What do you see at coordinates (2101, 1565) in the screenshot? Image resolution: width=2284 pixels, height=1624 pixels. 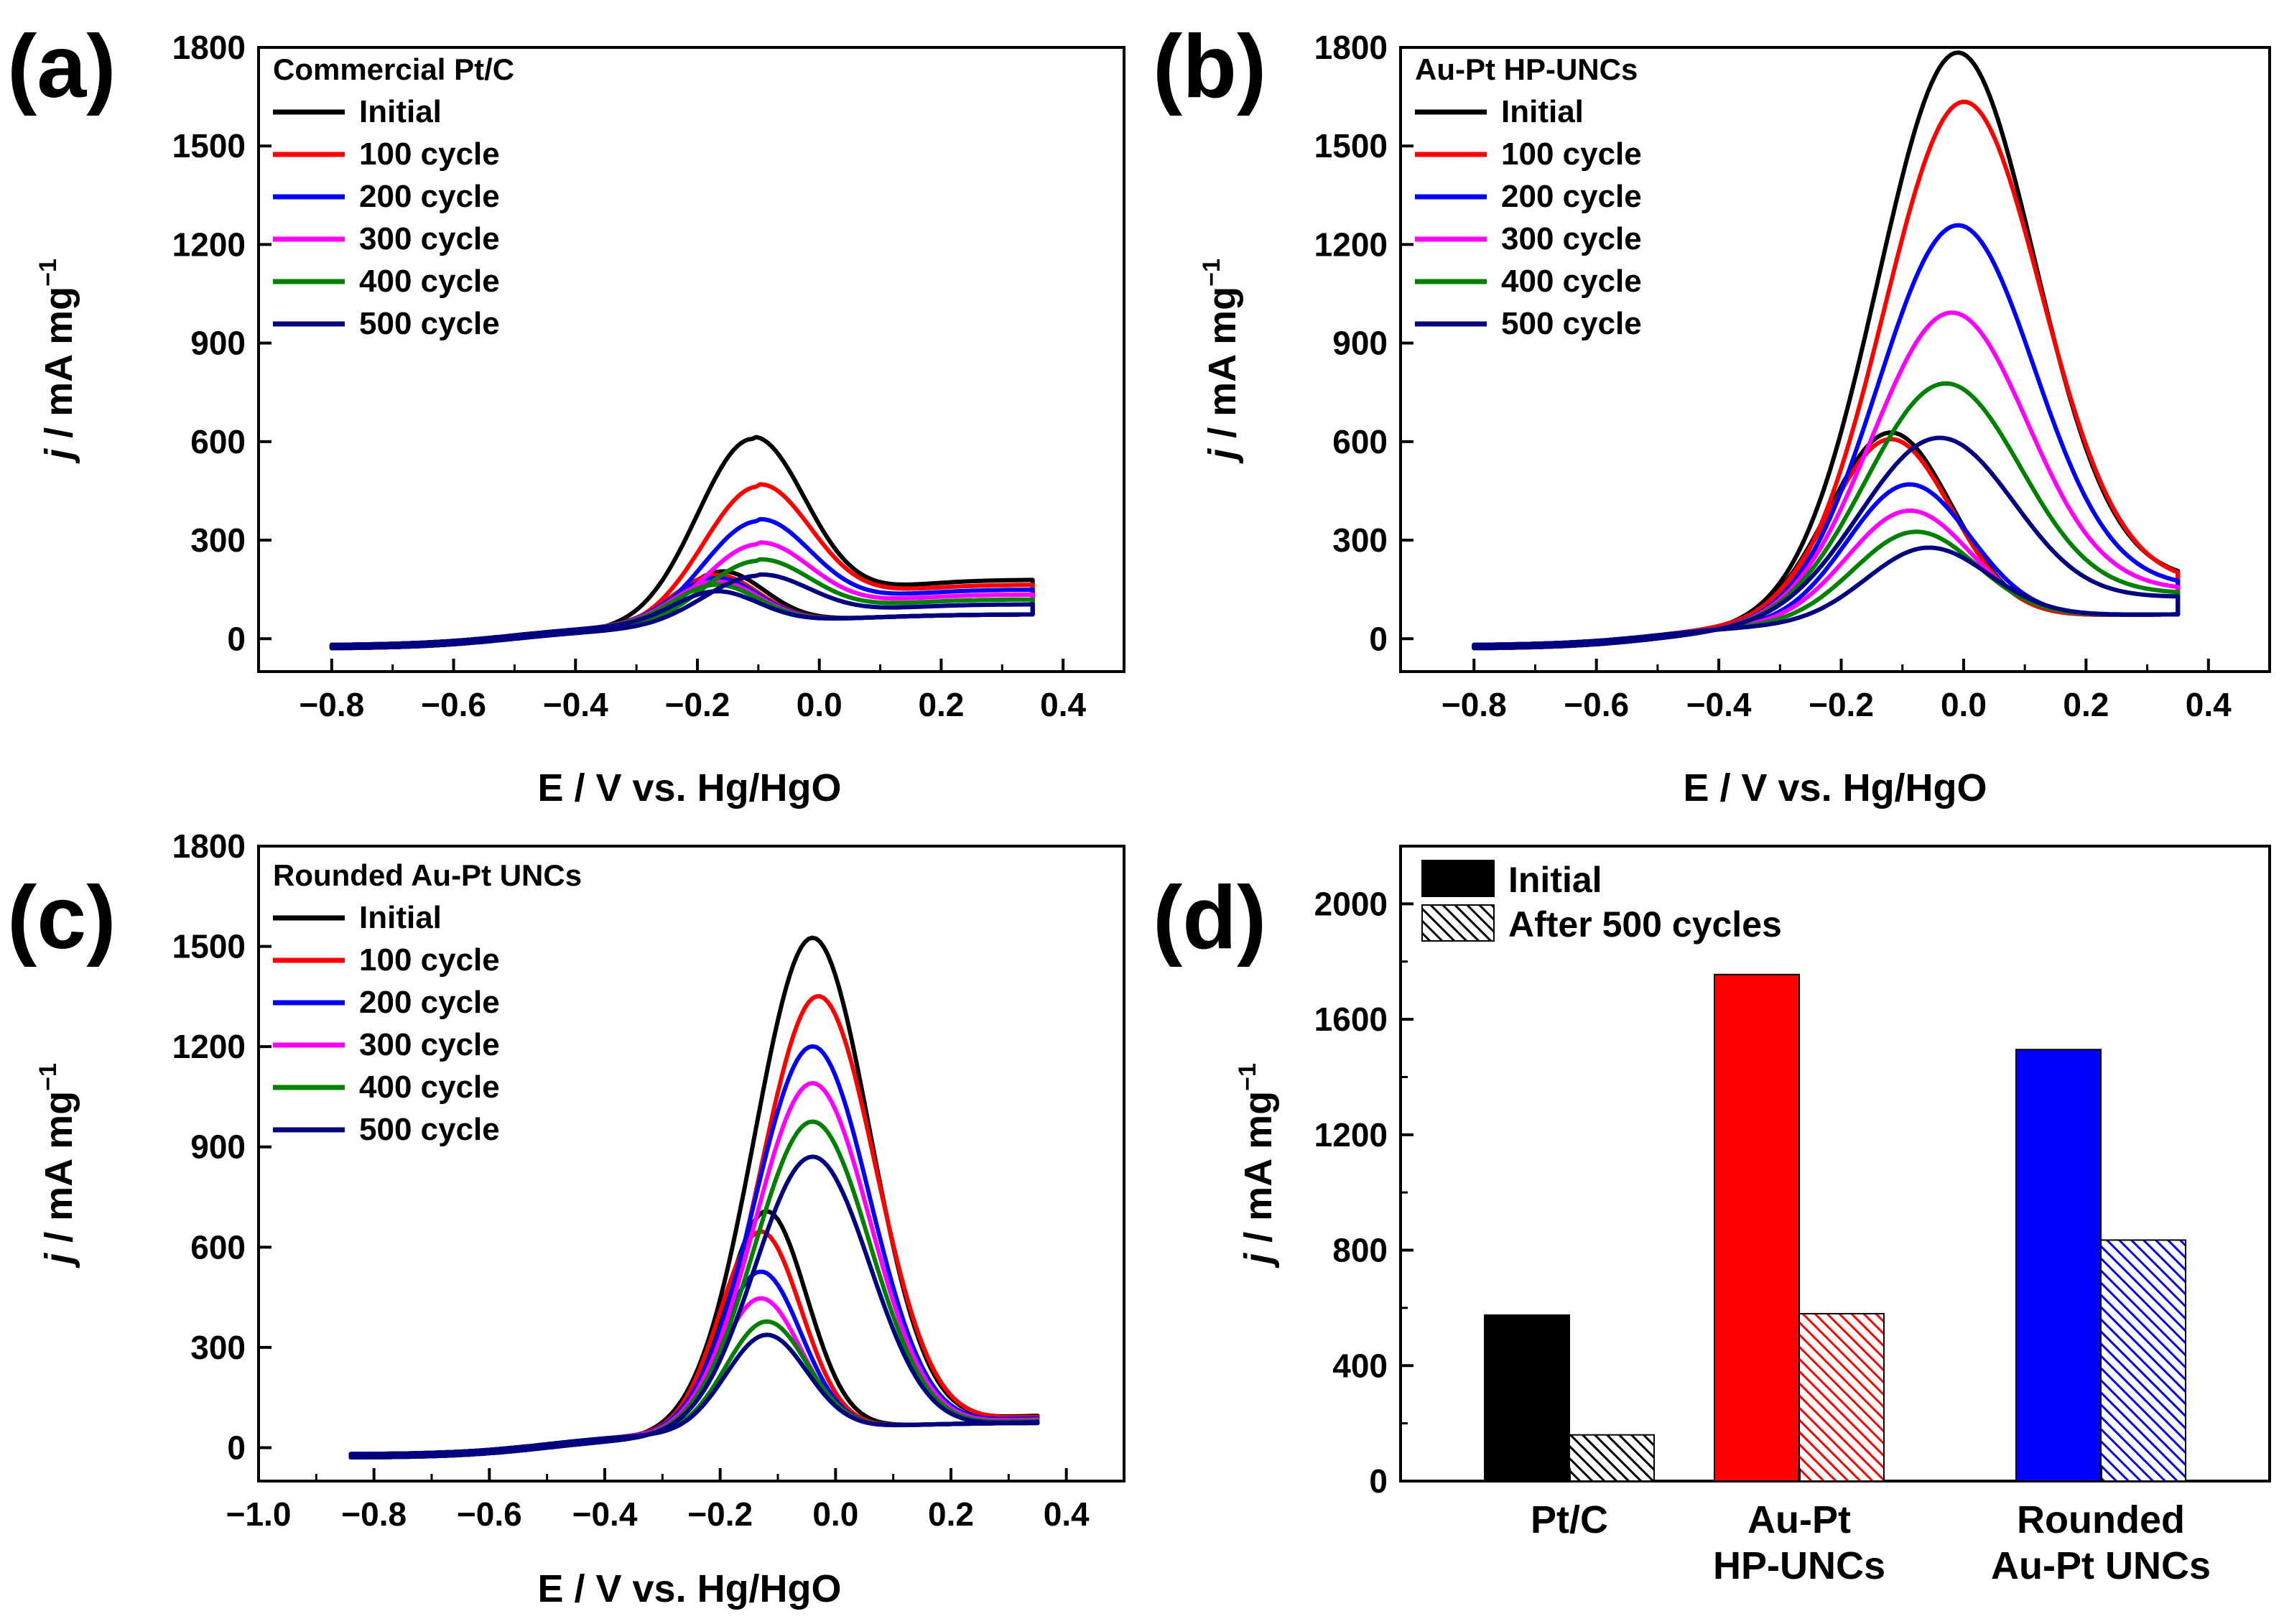 I see `category-label: Au-Pt UNCs` at bounding box center [2101, 1565].